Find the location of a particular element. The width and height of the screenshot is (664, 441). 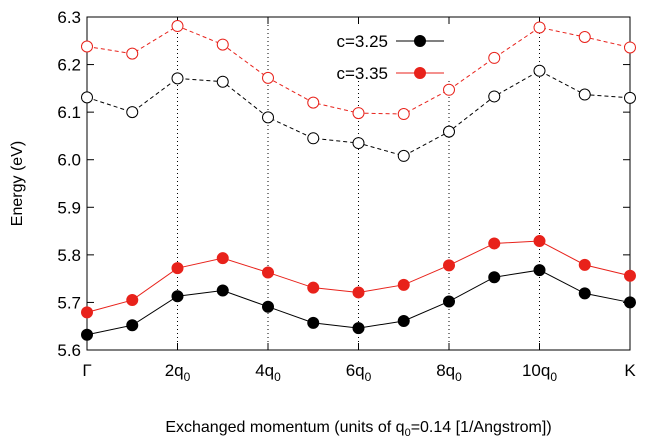

x-tick-label: 4q0 is located at coordinates (268, 372).